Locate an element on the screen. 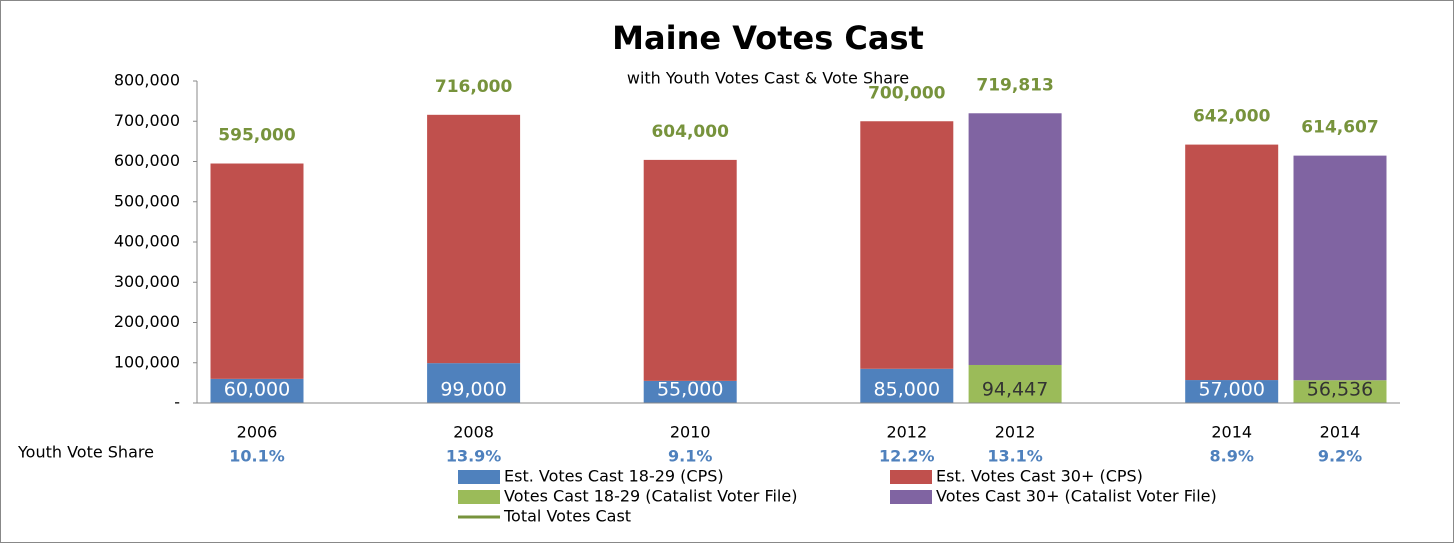 The image size is (1455, 544). legend-label: Votes Cast 18-29 (Catalist Voter File) is located at coordinates (650, 496).